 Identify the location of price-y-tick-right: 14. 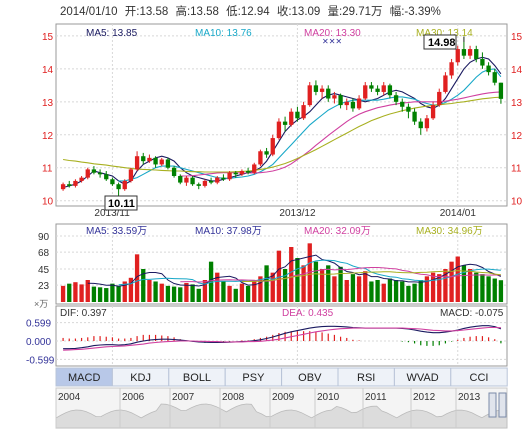
(517, 70).